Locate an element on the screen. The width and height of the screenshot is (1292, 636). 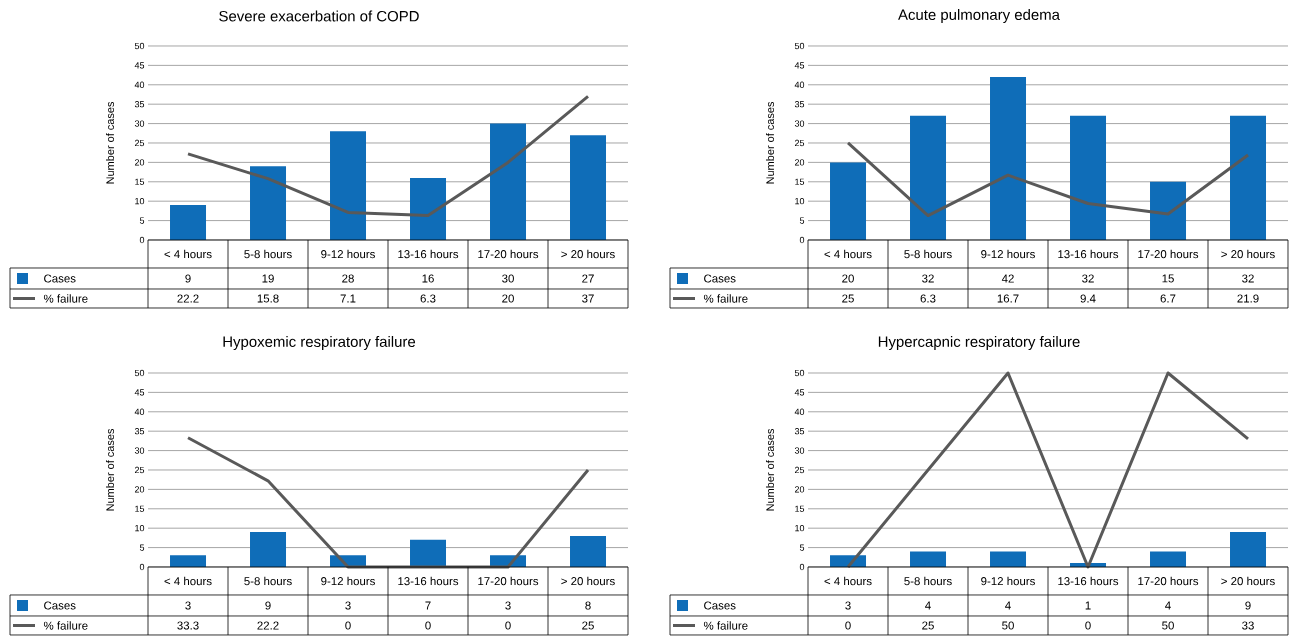
chart-title: Severe exacerbation of COPD is located at coordinates (319, 16).